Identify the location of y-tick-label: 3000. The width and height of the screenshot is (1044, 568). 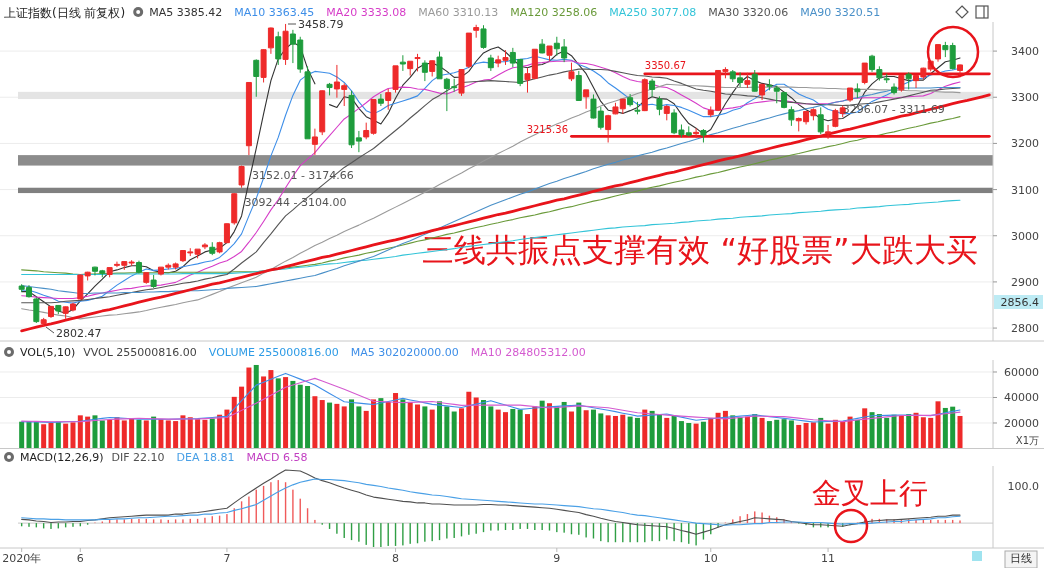
(1025, 236).